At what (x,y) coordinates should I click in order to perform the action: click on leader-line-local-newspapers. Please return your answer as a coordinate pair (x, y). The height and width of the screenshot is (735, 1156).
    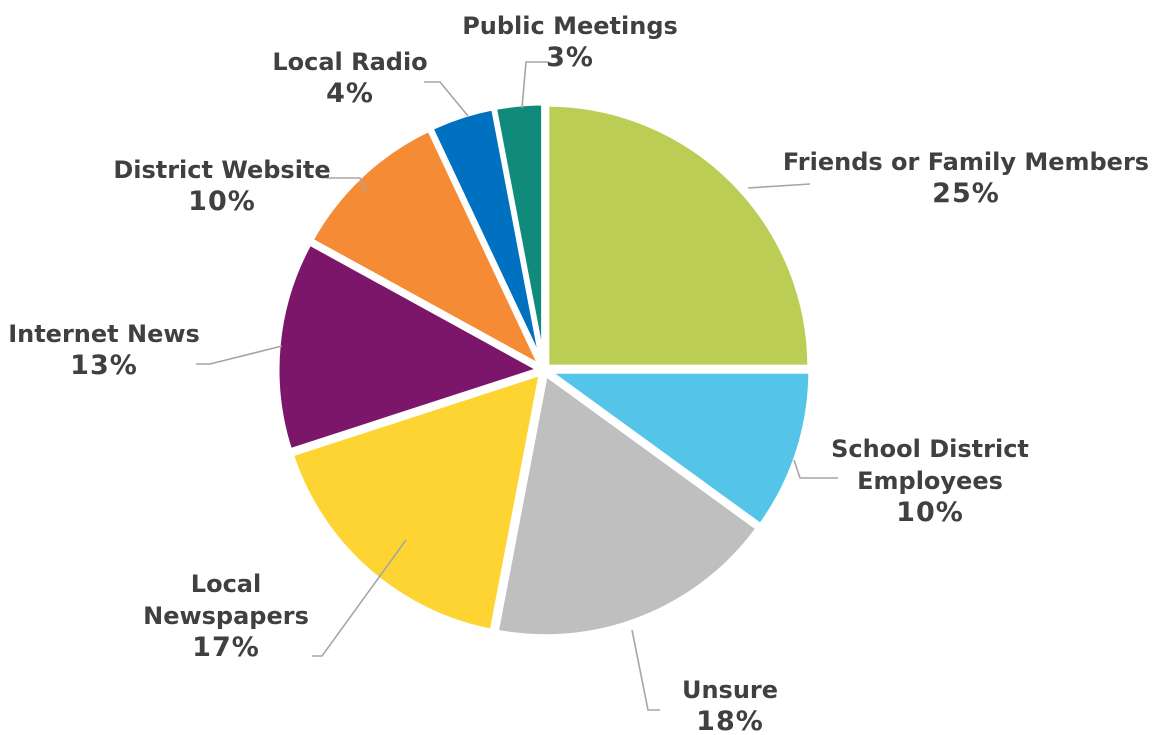
    Looking at the image, I should click on (359, 598).